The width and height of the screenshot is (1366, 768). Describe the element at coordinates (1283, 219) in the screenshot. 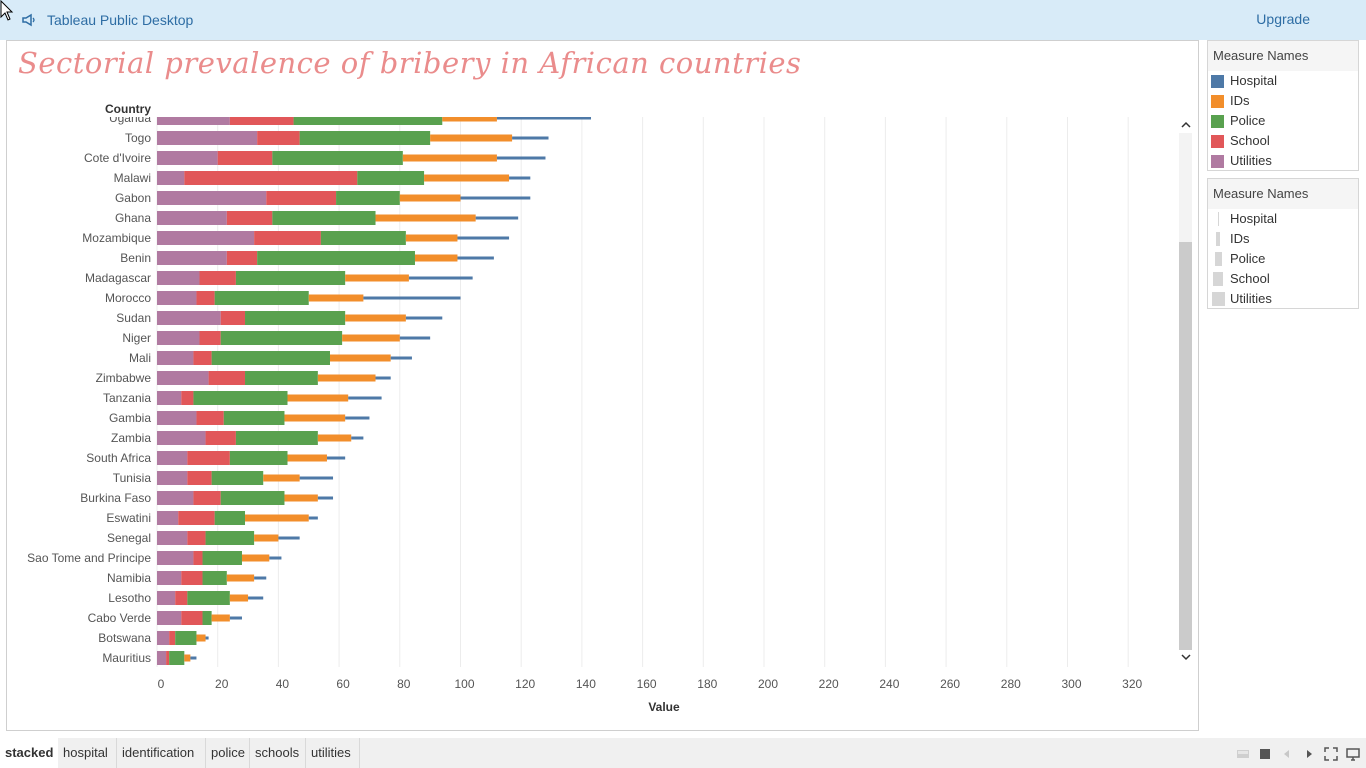

I see `size-legend-item: Hospital` at that location.